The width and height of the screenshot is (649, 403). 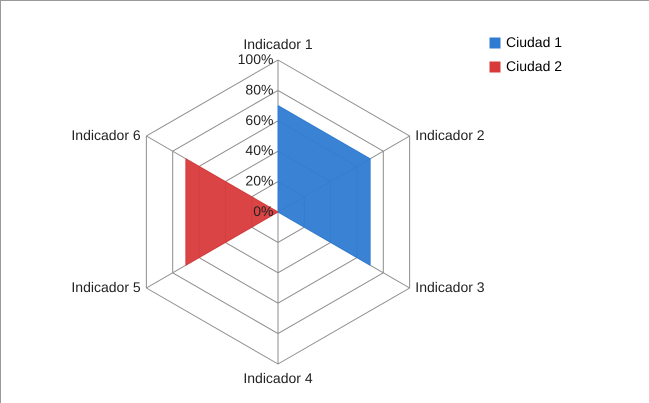 What do you see at coordinates (106, 287) in the screenshot?
I see `spoke-label: Indicador 5` at bounding box center [106, 287].